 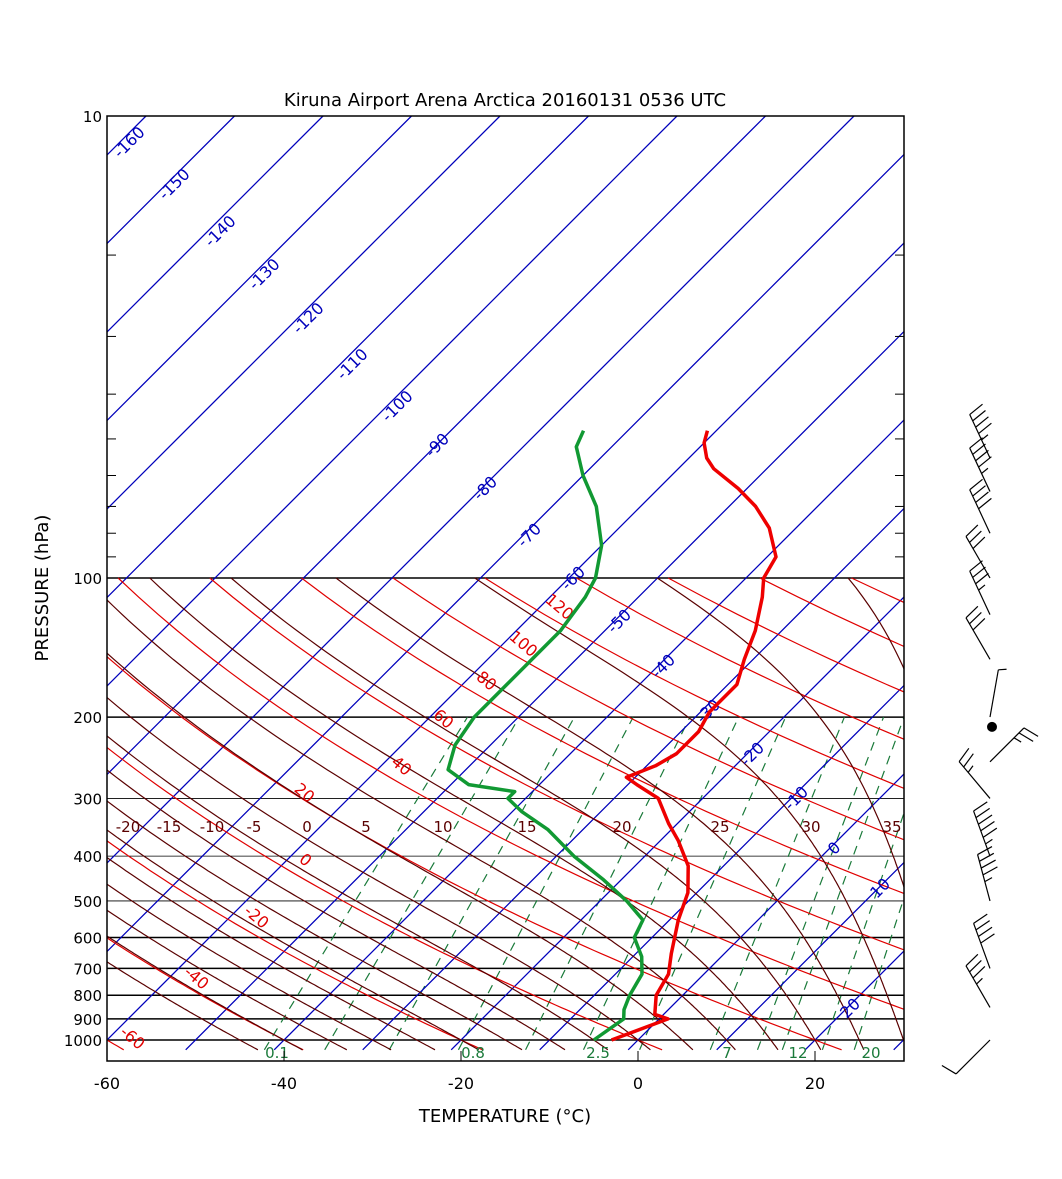 What do you see at coordinates (459, 1072) in the screenshot?
I see `temperature-axis: -60 -40 -20 0 20` at bounding box center [459, 1072].